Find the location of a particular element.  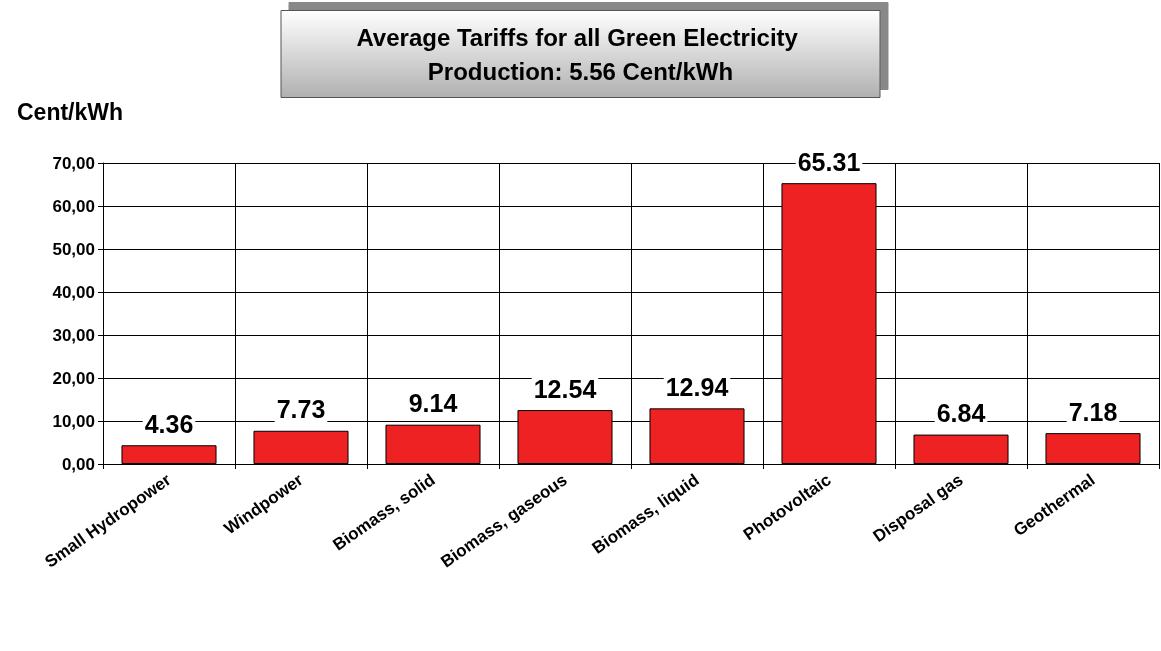

data-label: 65.31 is located at coordinates (829, 161).